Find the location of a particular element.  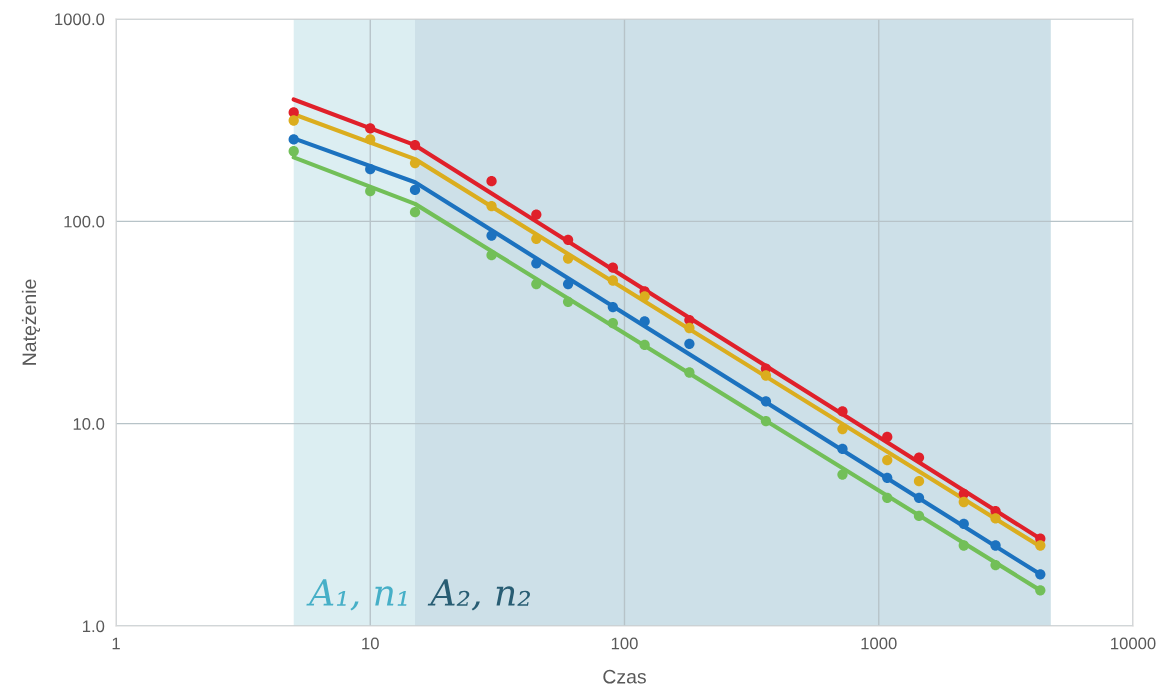

y-tick-label: 10.0 is located at coordinates (89, 424).